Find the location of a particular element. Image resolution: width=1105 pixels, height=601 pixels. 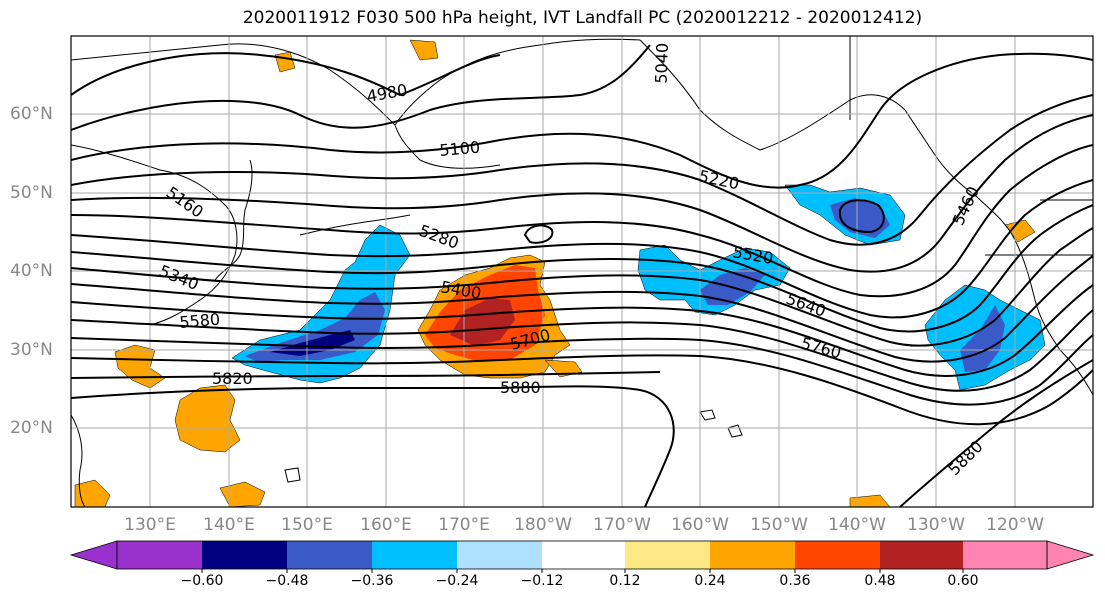

positive-anomaly-sw is located at coordinates (207, 418).